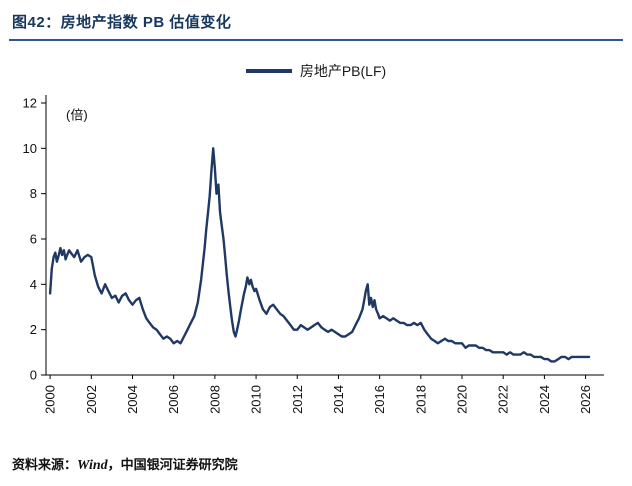 Image resolution: width=632 pixels, height=486 pixels. Describe the element at coordinates (503, 399) in the screenshot. I see `svg-text: 2022` at that location.